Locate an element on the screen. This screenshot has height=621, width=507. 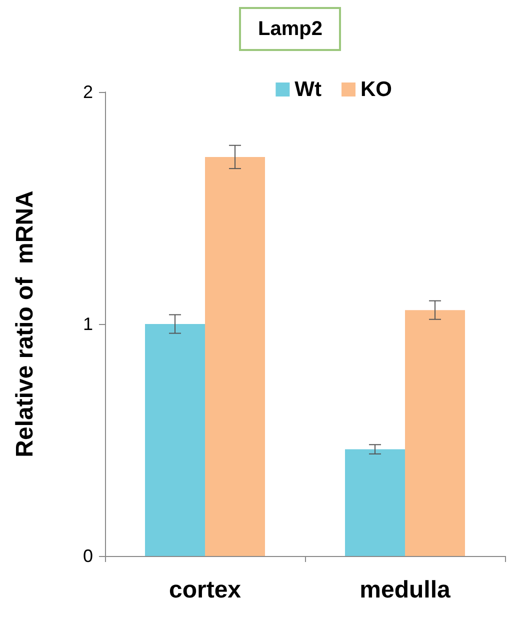
y-tick-label: 2 is located at coordinates (87, 92).